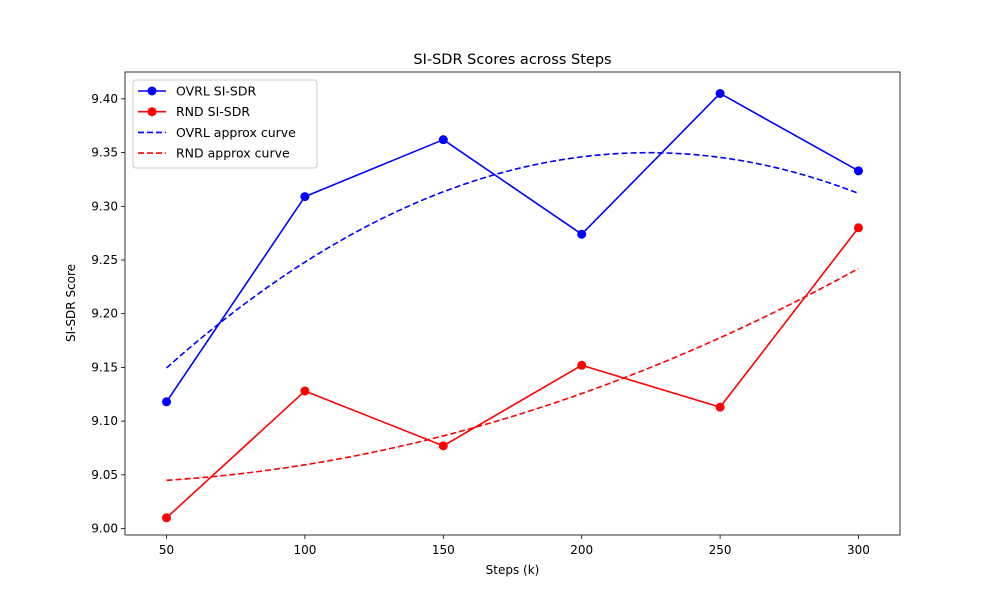  Describe the element at coordinates (152, 91) in the screenshot. I see `legend-marker-ovrl-si-sdr` at that location.